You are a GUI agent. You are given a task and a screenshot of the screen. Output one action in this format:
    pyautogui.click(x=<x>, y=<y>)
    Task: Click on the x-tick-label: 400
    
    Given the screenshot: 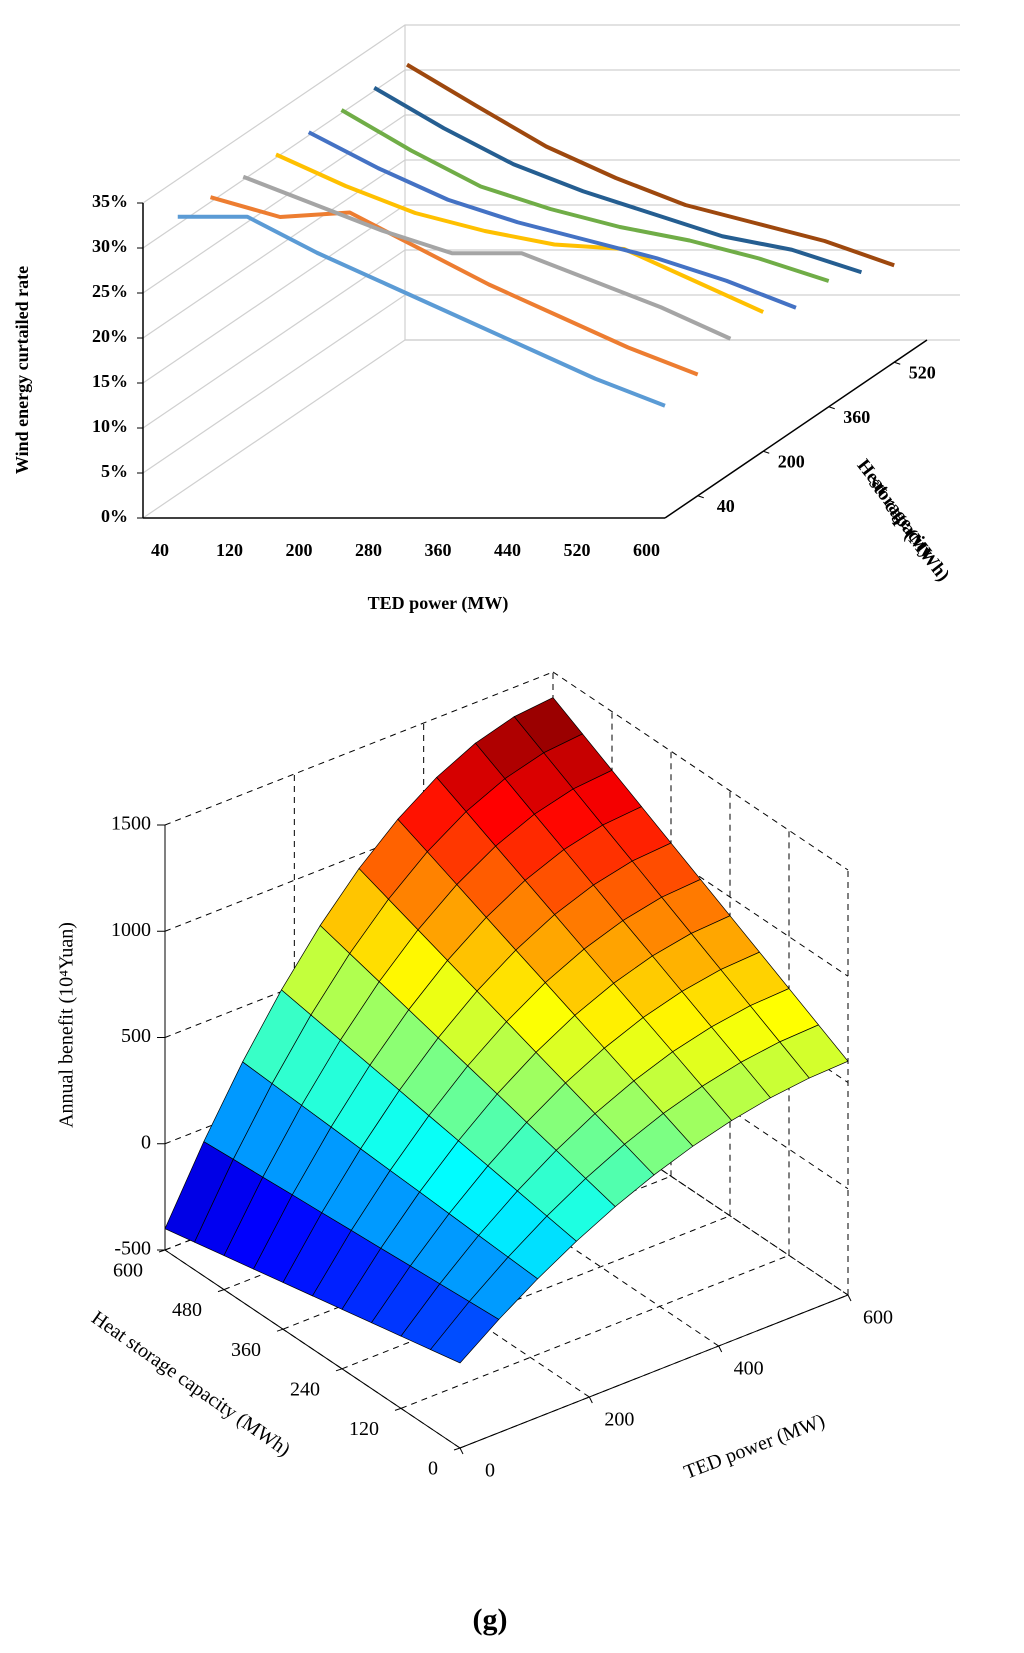 What is the action you would take?
    pyautogui.click(x=749, y=1369)
    